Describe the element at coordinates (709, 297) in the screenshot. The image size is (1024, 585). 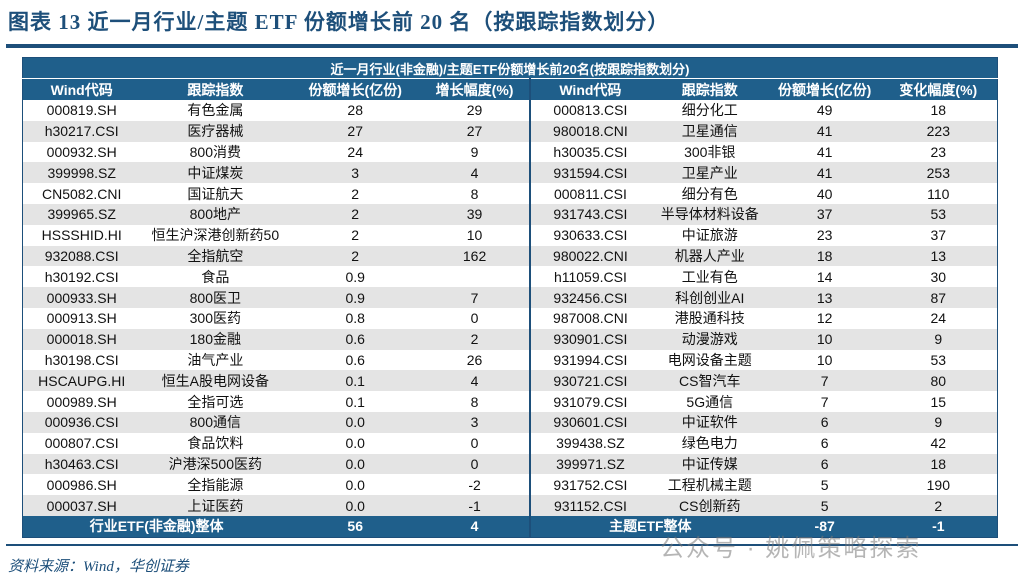
I see `cell-tracking-index: 科创创业AI` at that location.